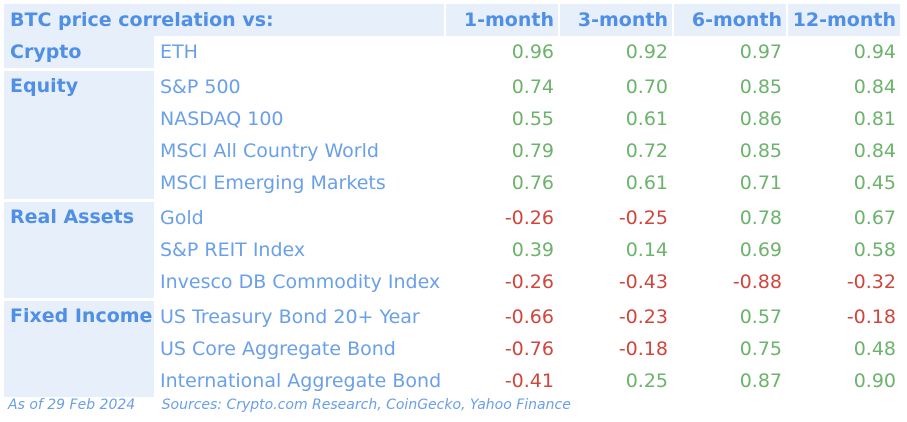 The image size is (907, 422). I want to click on column-header-12-month: 12-month, so click(843, 20).